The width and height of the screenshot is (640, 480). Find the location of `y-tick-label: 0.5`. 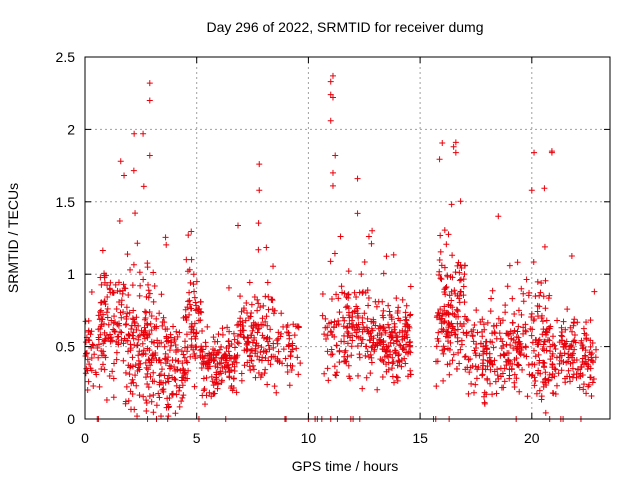

y-tick-label: 0.5 is located at coordinates (66, 347).